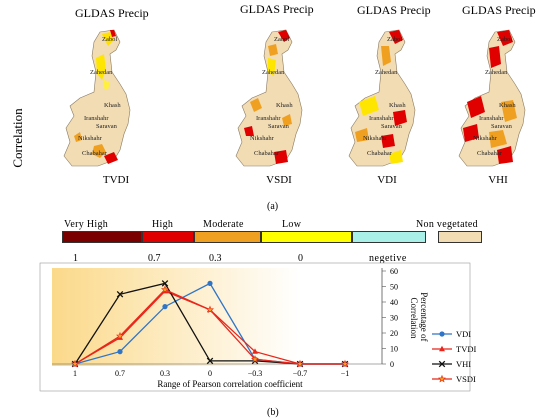 The width and height of the screenshot is (550, 420). Describe the element at coordinates (154, 258) in the screenshot. I see `legend-number-0-7: 0.7` at that location.